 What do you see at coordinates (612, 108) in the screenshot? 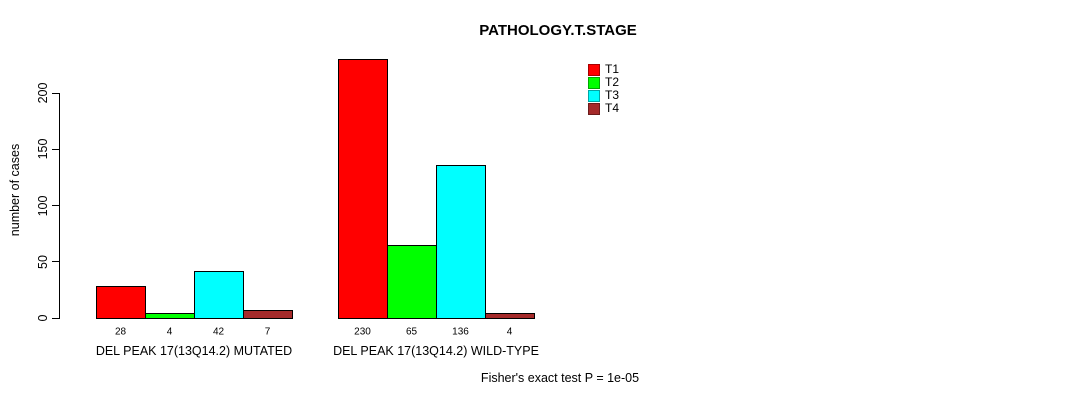
I see `legend-label: T4` at bounding box center [612, 108].